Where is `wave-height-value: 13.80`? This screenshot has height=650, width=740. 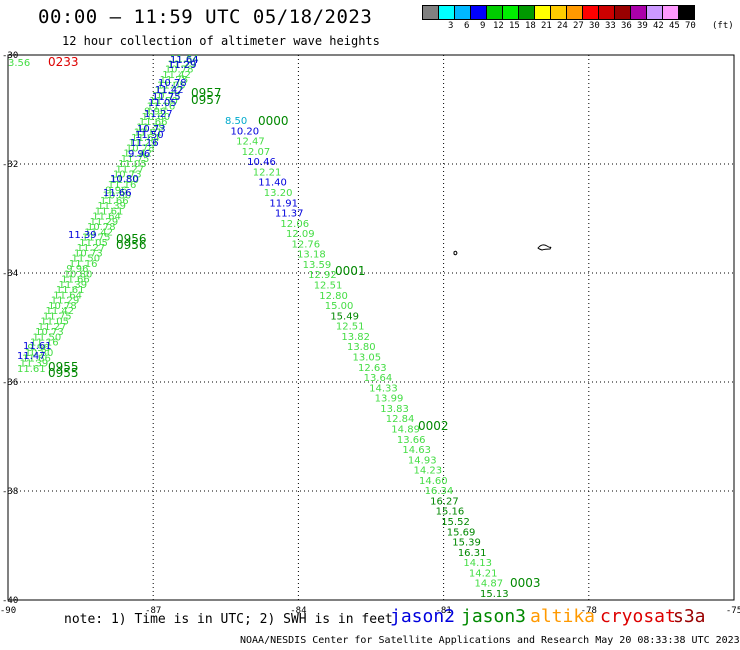
wave-height-value: 13.80 is located at coordinates (361, 347).